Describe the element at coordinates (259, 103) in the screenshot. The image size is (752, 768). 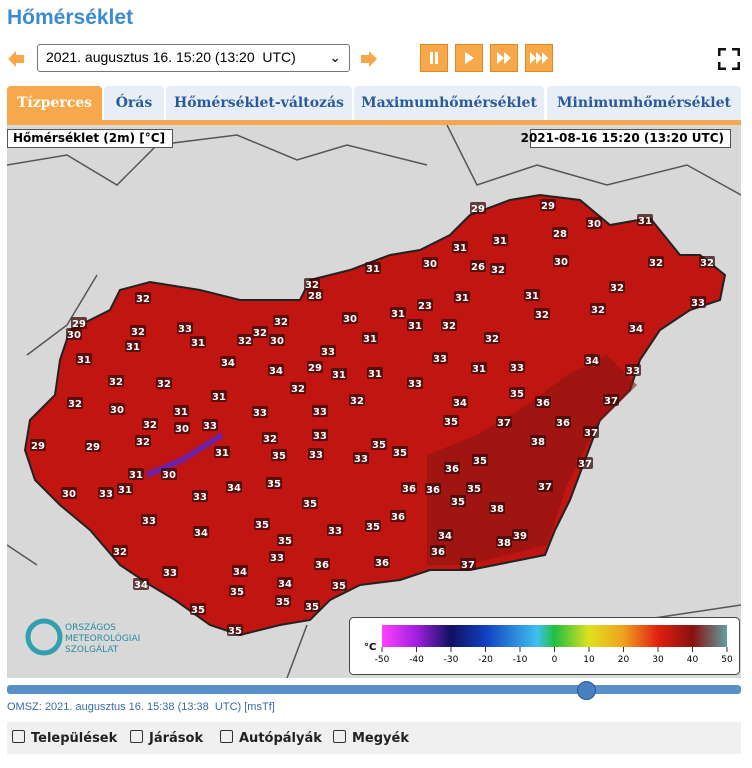
I see `tab: Hőmérséklet-változás` at that location.